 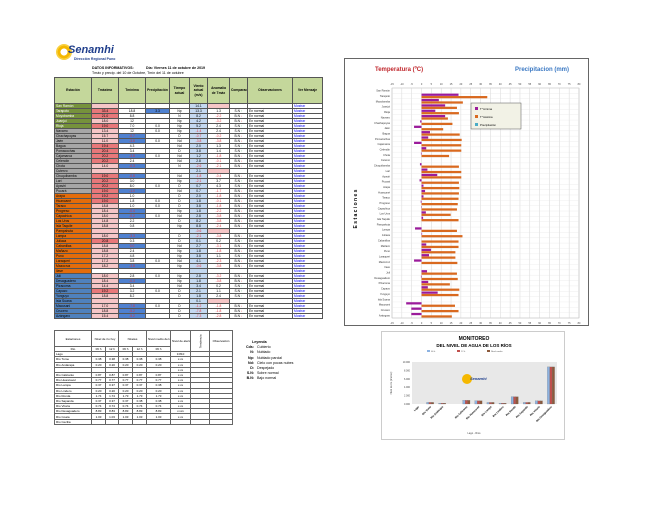 What do you see at coordinates (105, 338) in the screenshot?
I see `col-today: Nivel de río hoy` at bounding box center [105, 338].